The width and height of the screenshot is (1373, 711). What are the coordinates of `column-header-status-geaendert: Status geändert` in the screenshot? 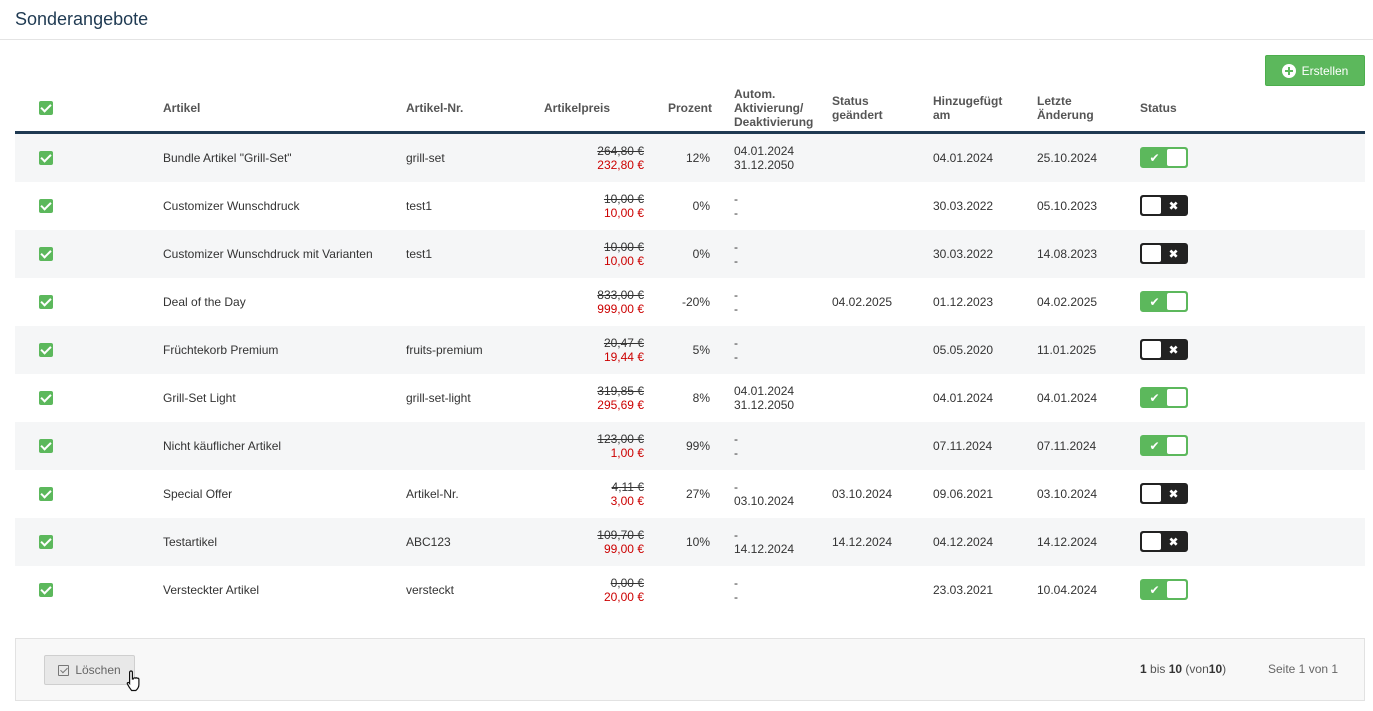 It's located at (857, 108).